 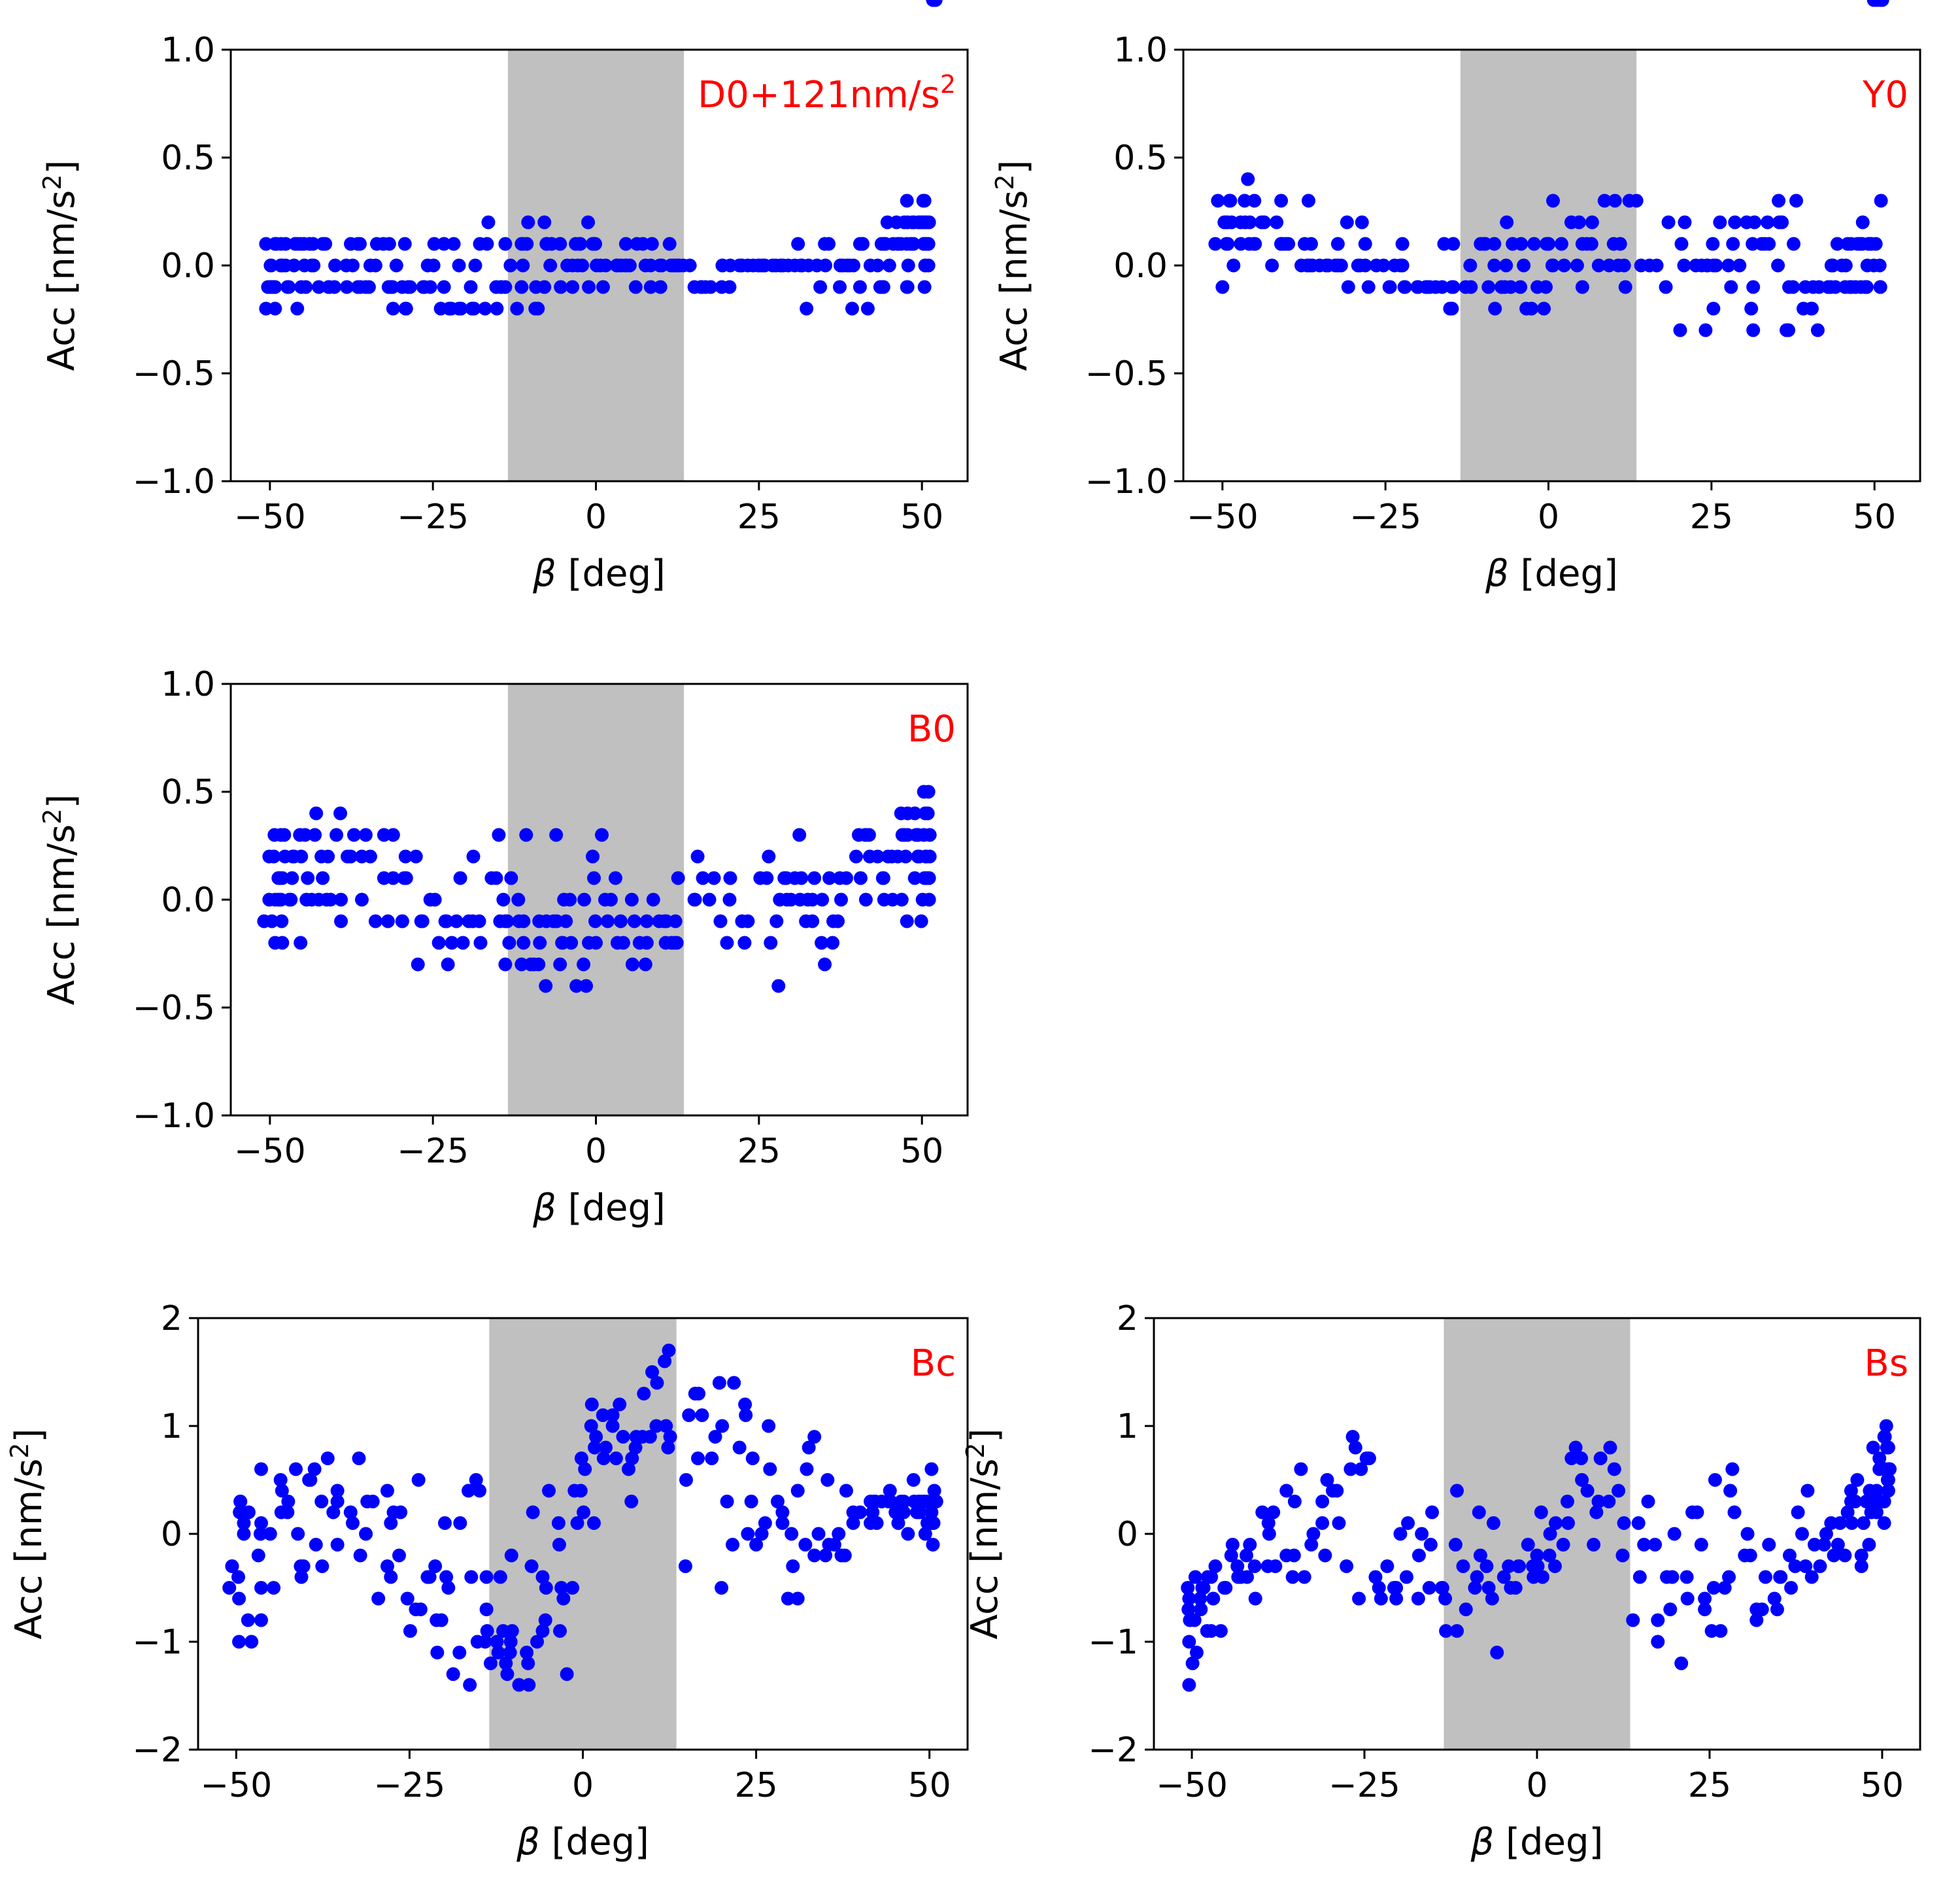 What do you see at coordinates (596, 1151) in the screenshot?
I see `x-tick-label: 0` at bounding box center [596, 1151].